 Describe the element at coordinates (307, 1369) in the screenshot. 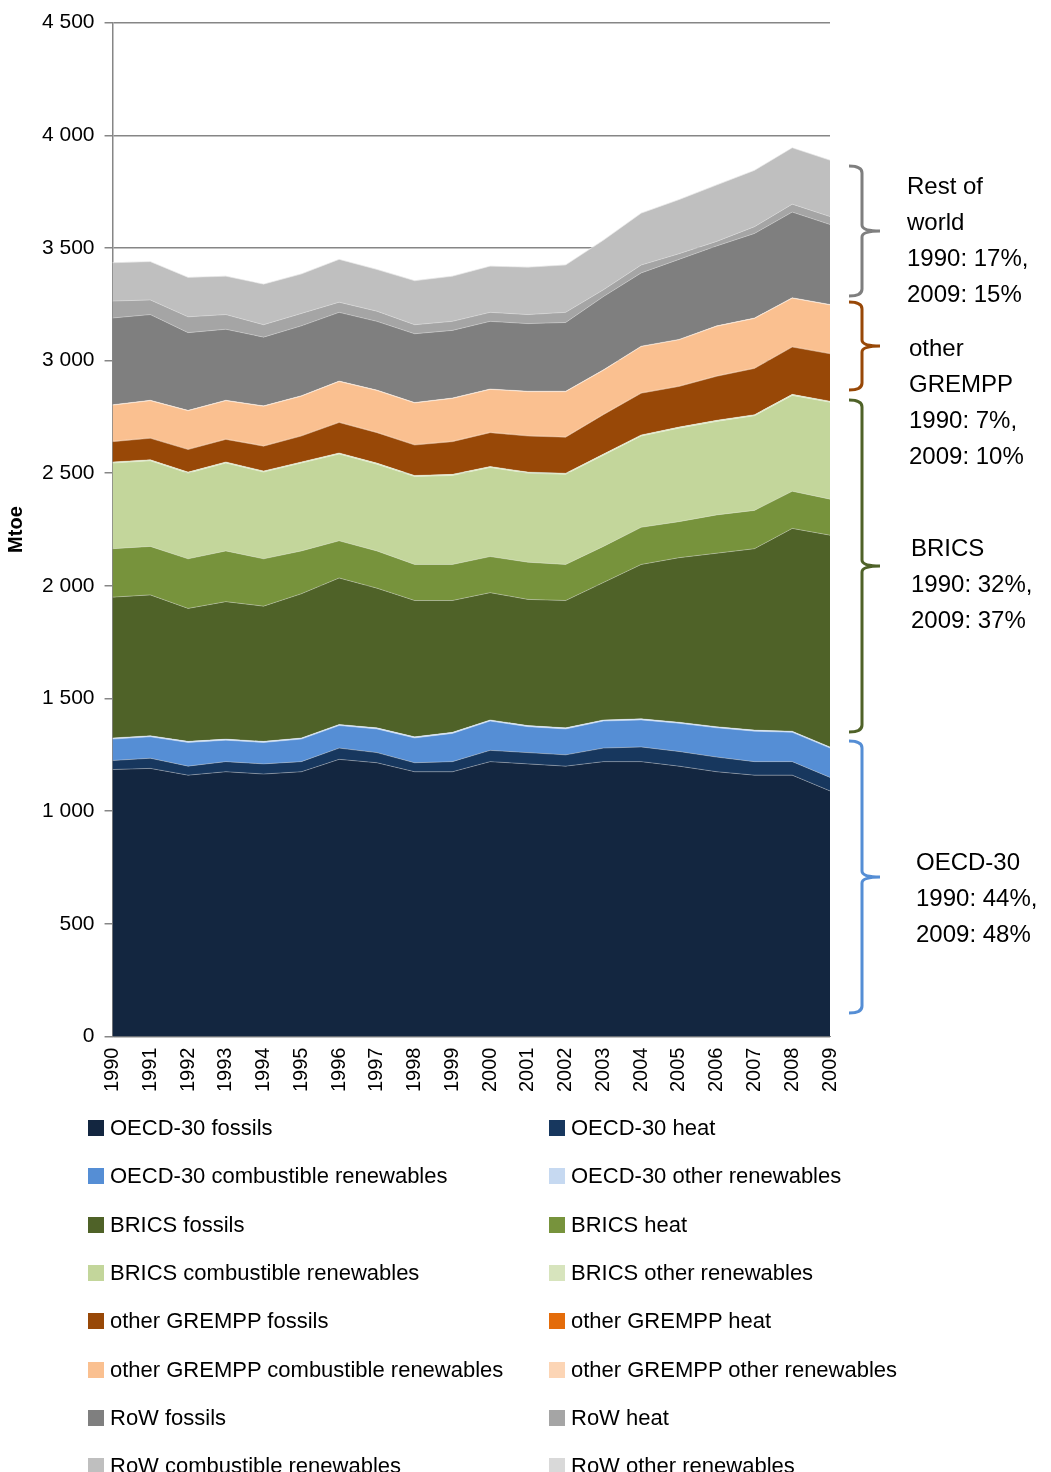

I see `legend-label: other GREMPP combustible renewables` at that location.